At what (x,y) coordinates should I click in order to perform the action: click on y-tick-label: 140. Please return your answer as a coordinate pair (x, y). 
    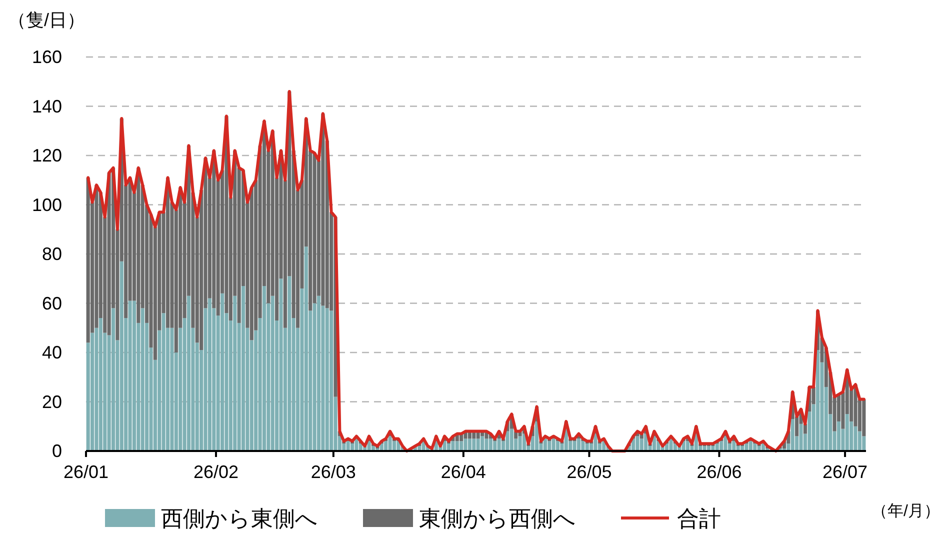
    Looking at the image, I should click on (47, 106).